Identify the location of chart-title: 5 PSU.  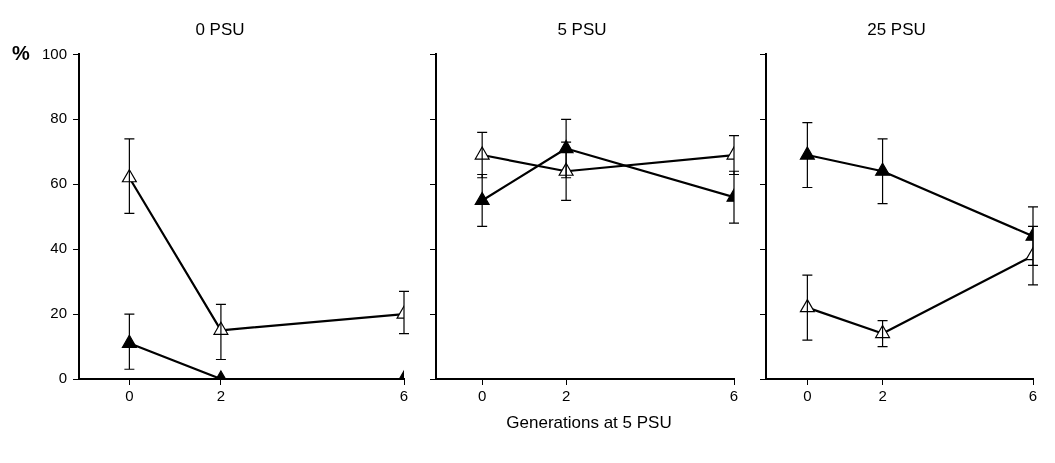
(582, 29).